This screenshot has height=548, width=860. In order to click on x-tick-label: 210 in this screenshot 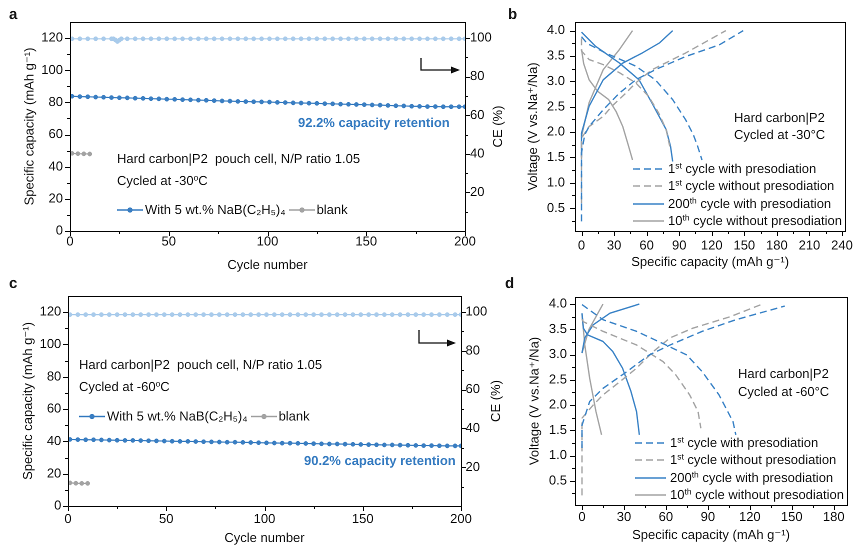, I will do `click(809, 244)`.